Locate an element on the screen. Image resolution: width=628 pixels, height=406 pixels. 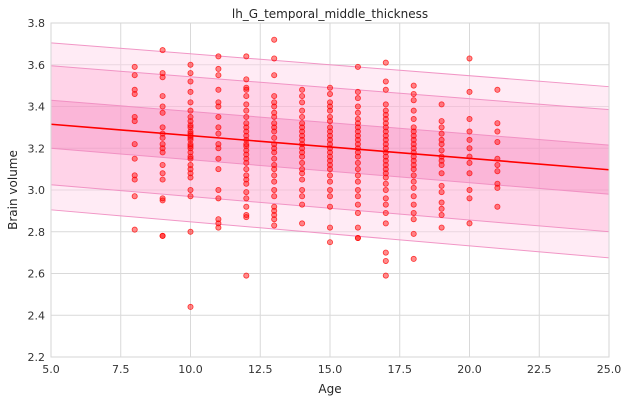
x-tick-label: 25.0 is located at coordinates (609, 369).